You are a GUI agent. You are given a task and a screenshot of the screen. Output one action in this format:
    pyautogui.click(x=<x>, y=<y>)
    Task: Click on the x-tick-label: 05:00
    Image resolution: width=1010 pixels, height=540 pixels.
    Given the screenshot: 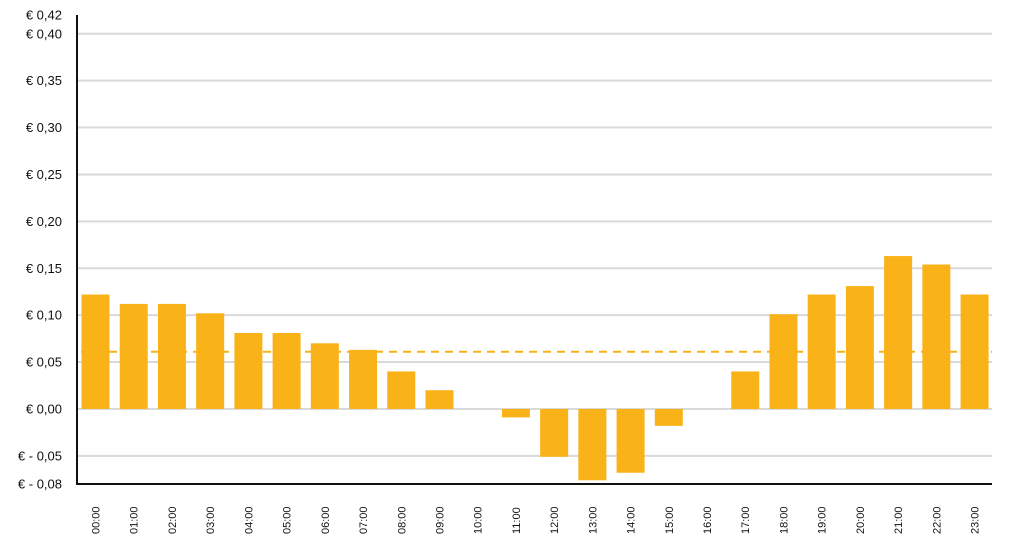 What is the action you would take?
    pyautogui.click(x=288, y=520)
    